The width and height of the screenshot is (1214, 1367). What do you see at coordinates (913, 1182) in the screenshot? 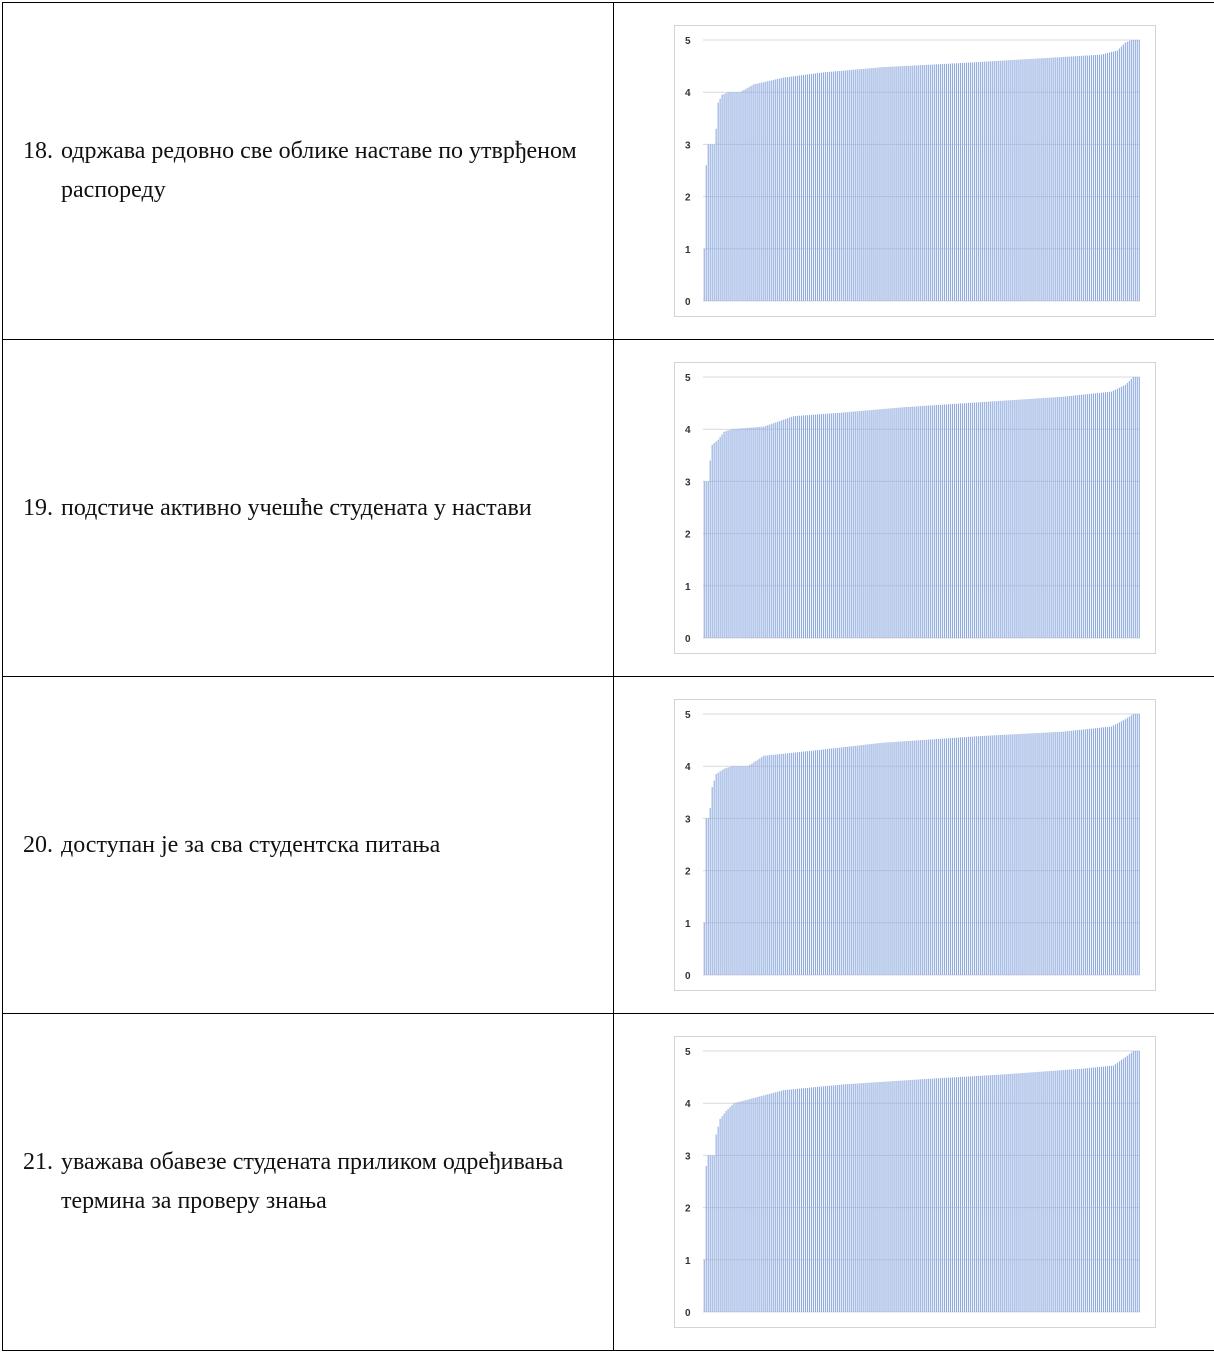
I see `chart-cell: 0 1 2 3 4 5` at bounding box center [913, 1182].